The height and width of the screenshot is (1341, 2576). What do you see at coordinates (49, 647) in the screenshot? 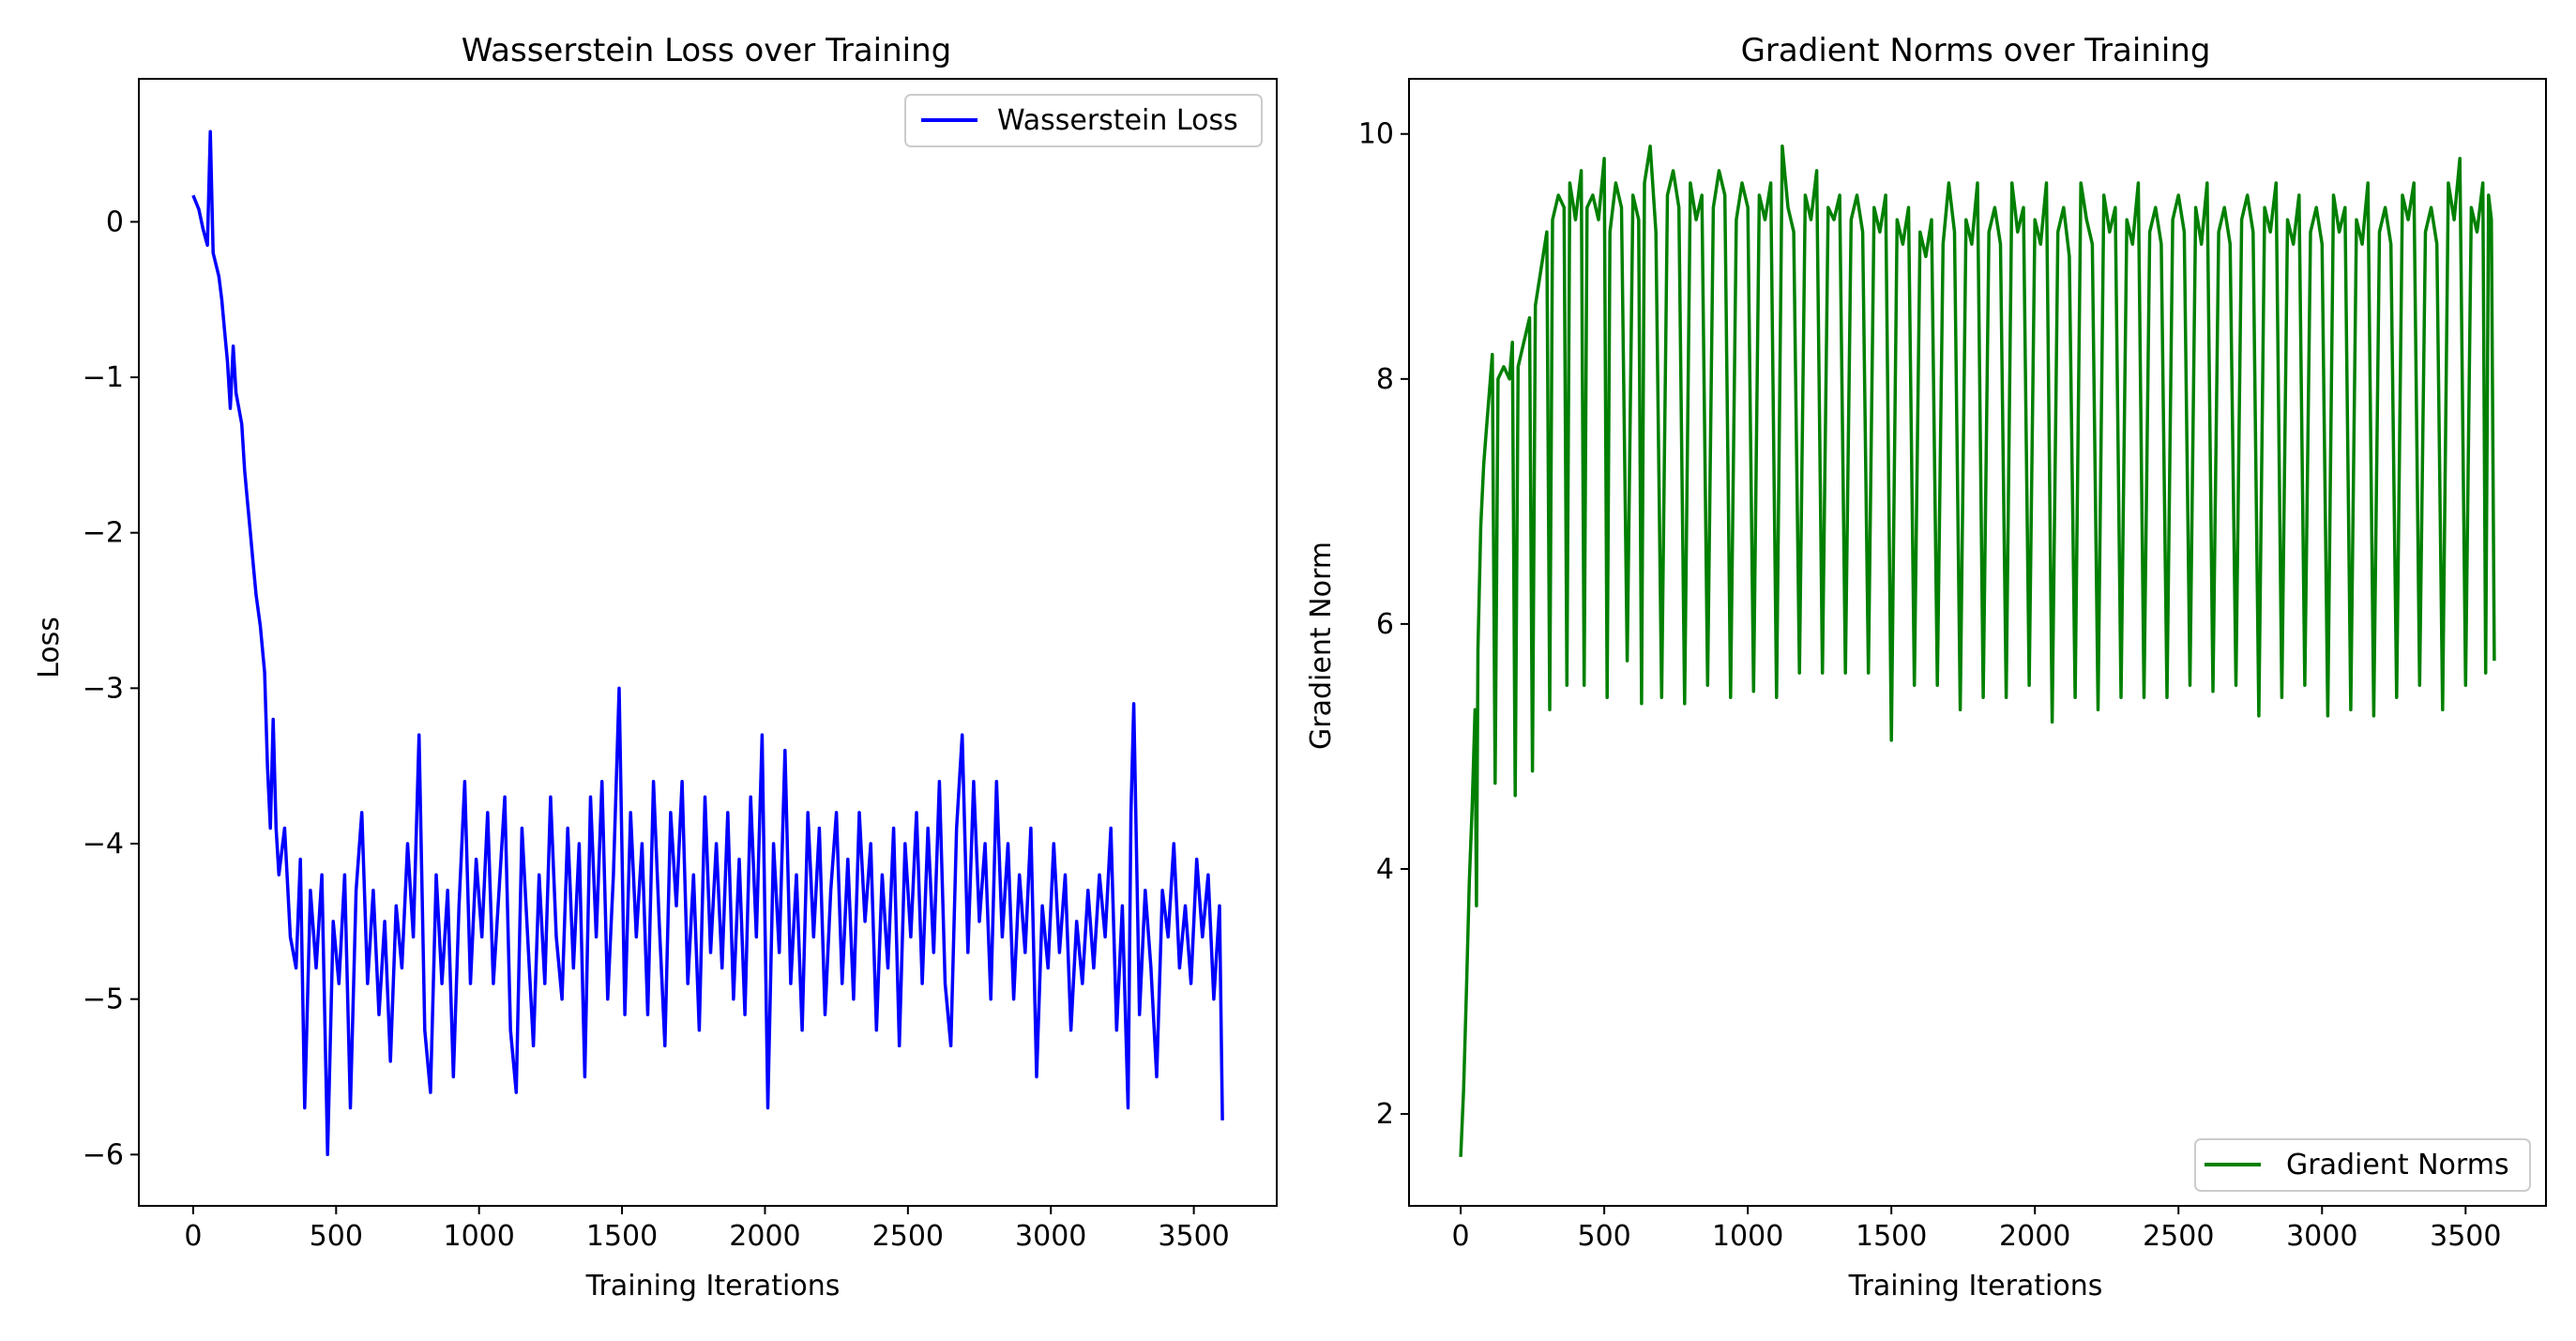
I see `loss-chart-ylabel: Loss` at bounding box center [49, 647].